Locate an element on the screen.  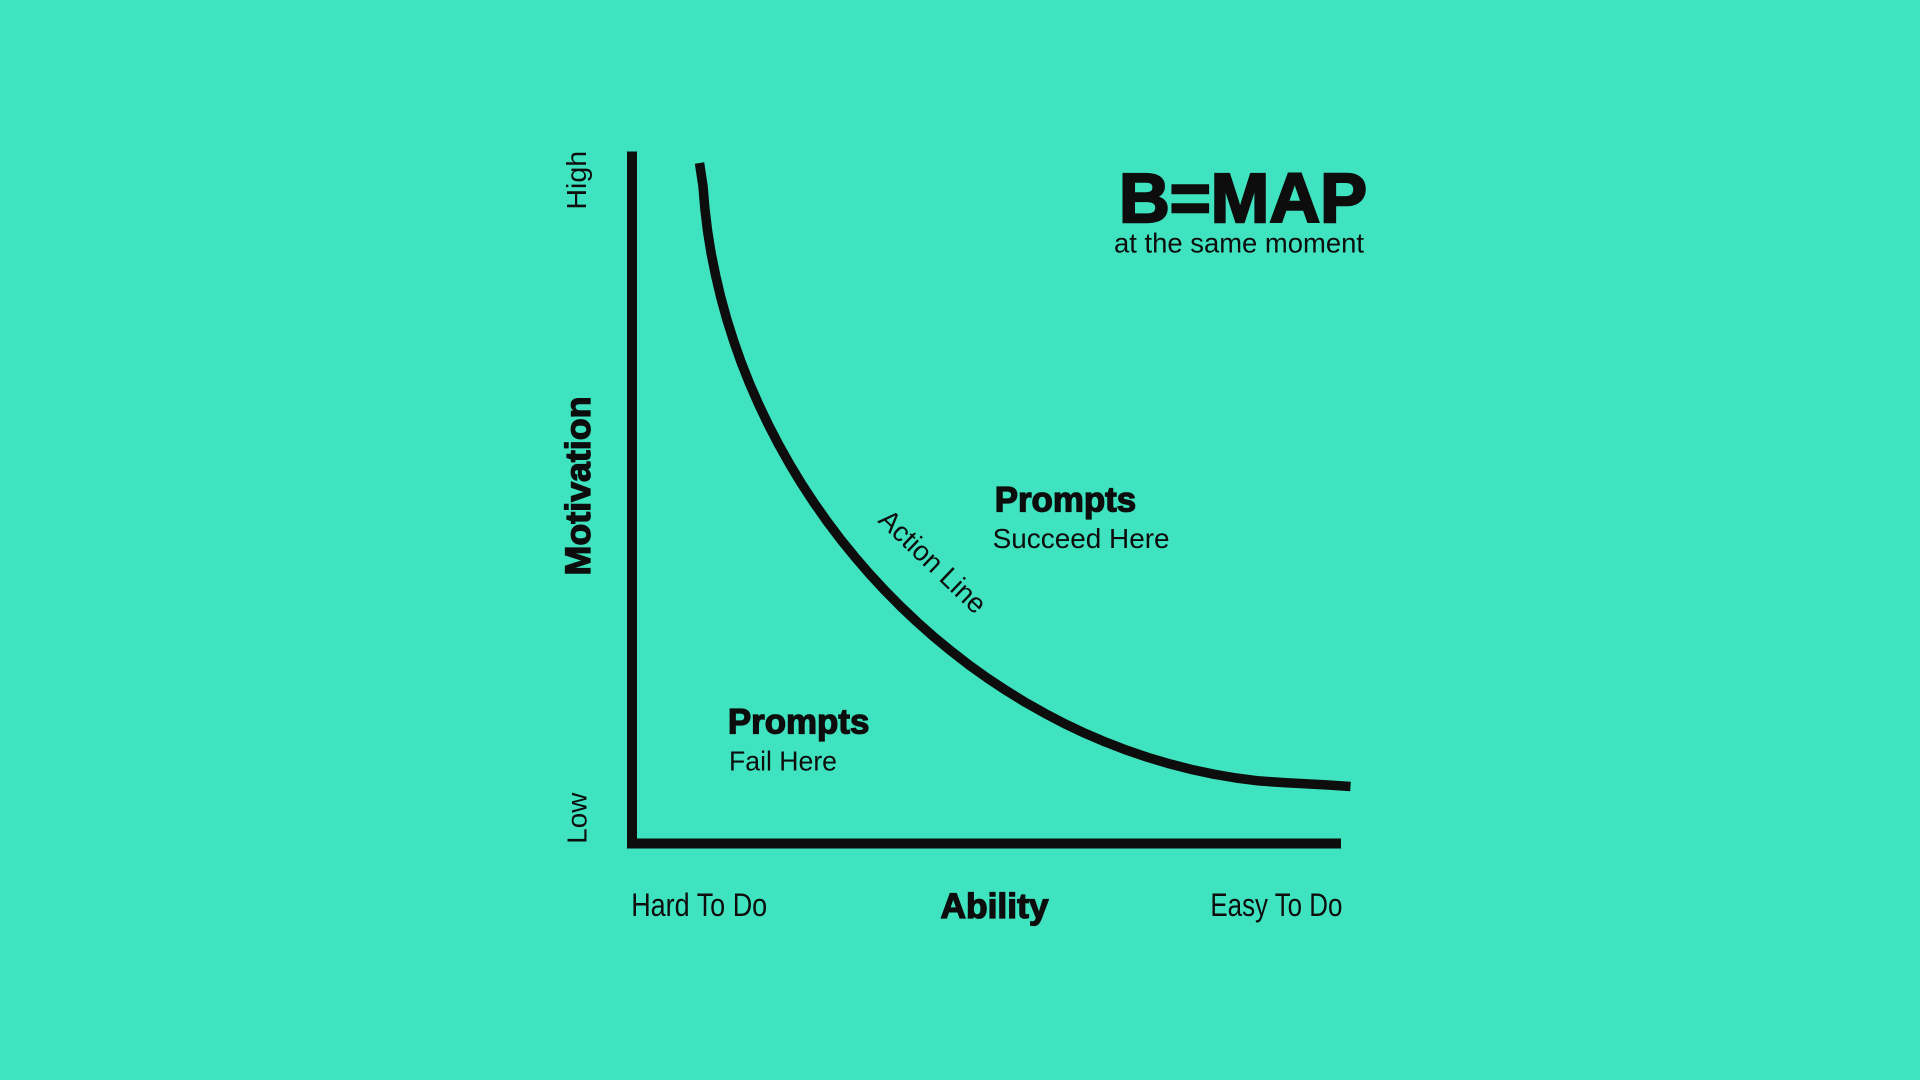
svg-text: Ability is located at coordinates (995, 906).